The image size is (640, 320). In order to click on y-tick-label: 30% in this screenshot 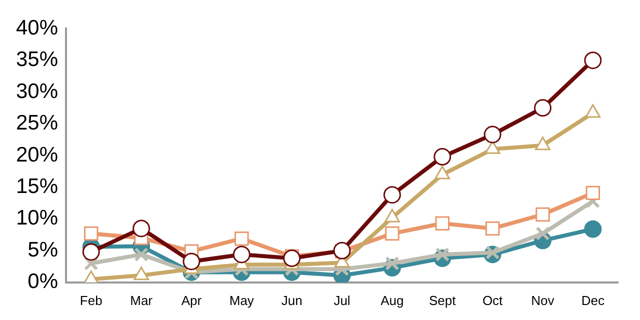, I will do `click(37, 91)`.